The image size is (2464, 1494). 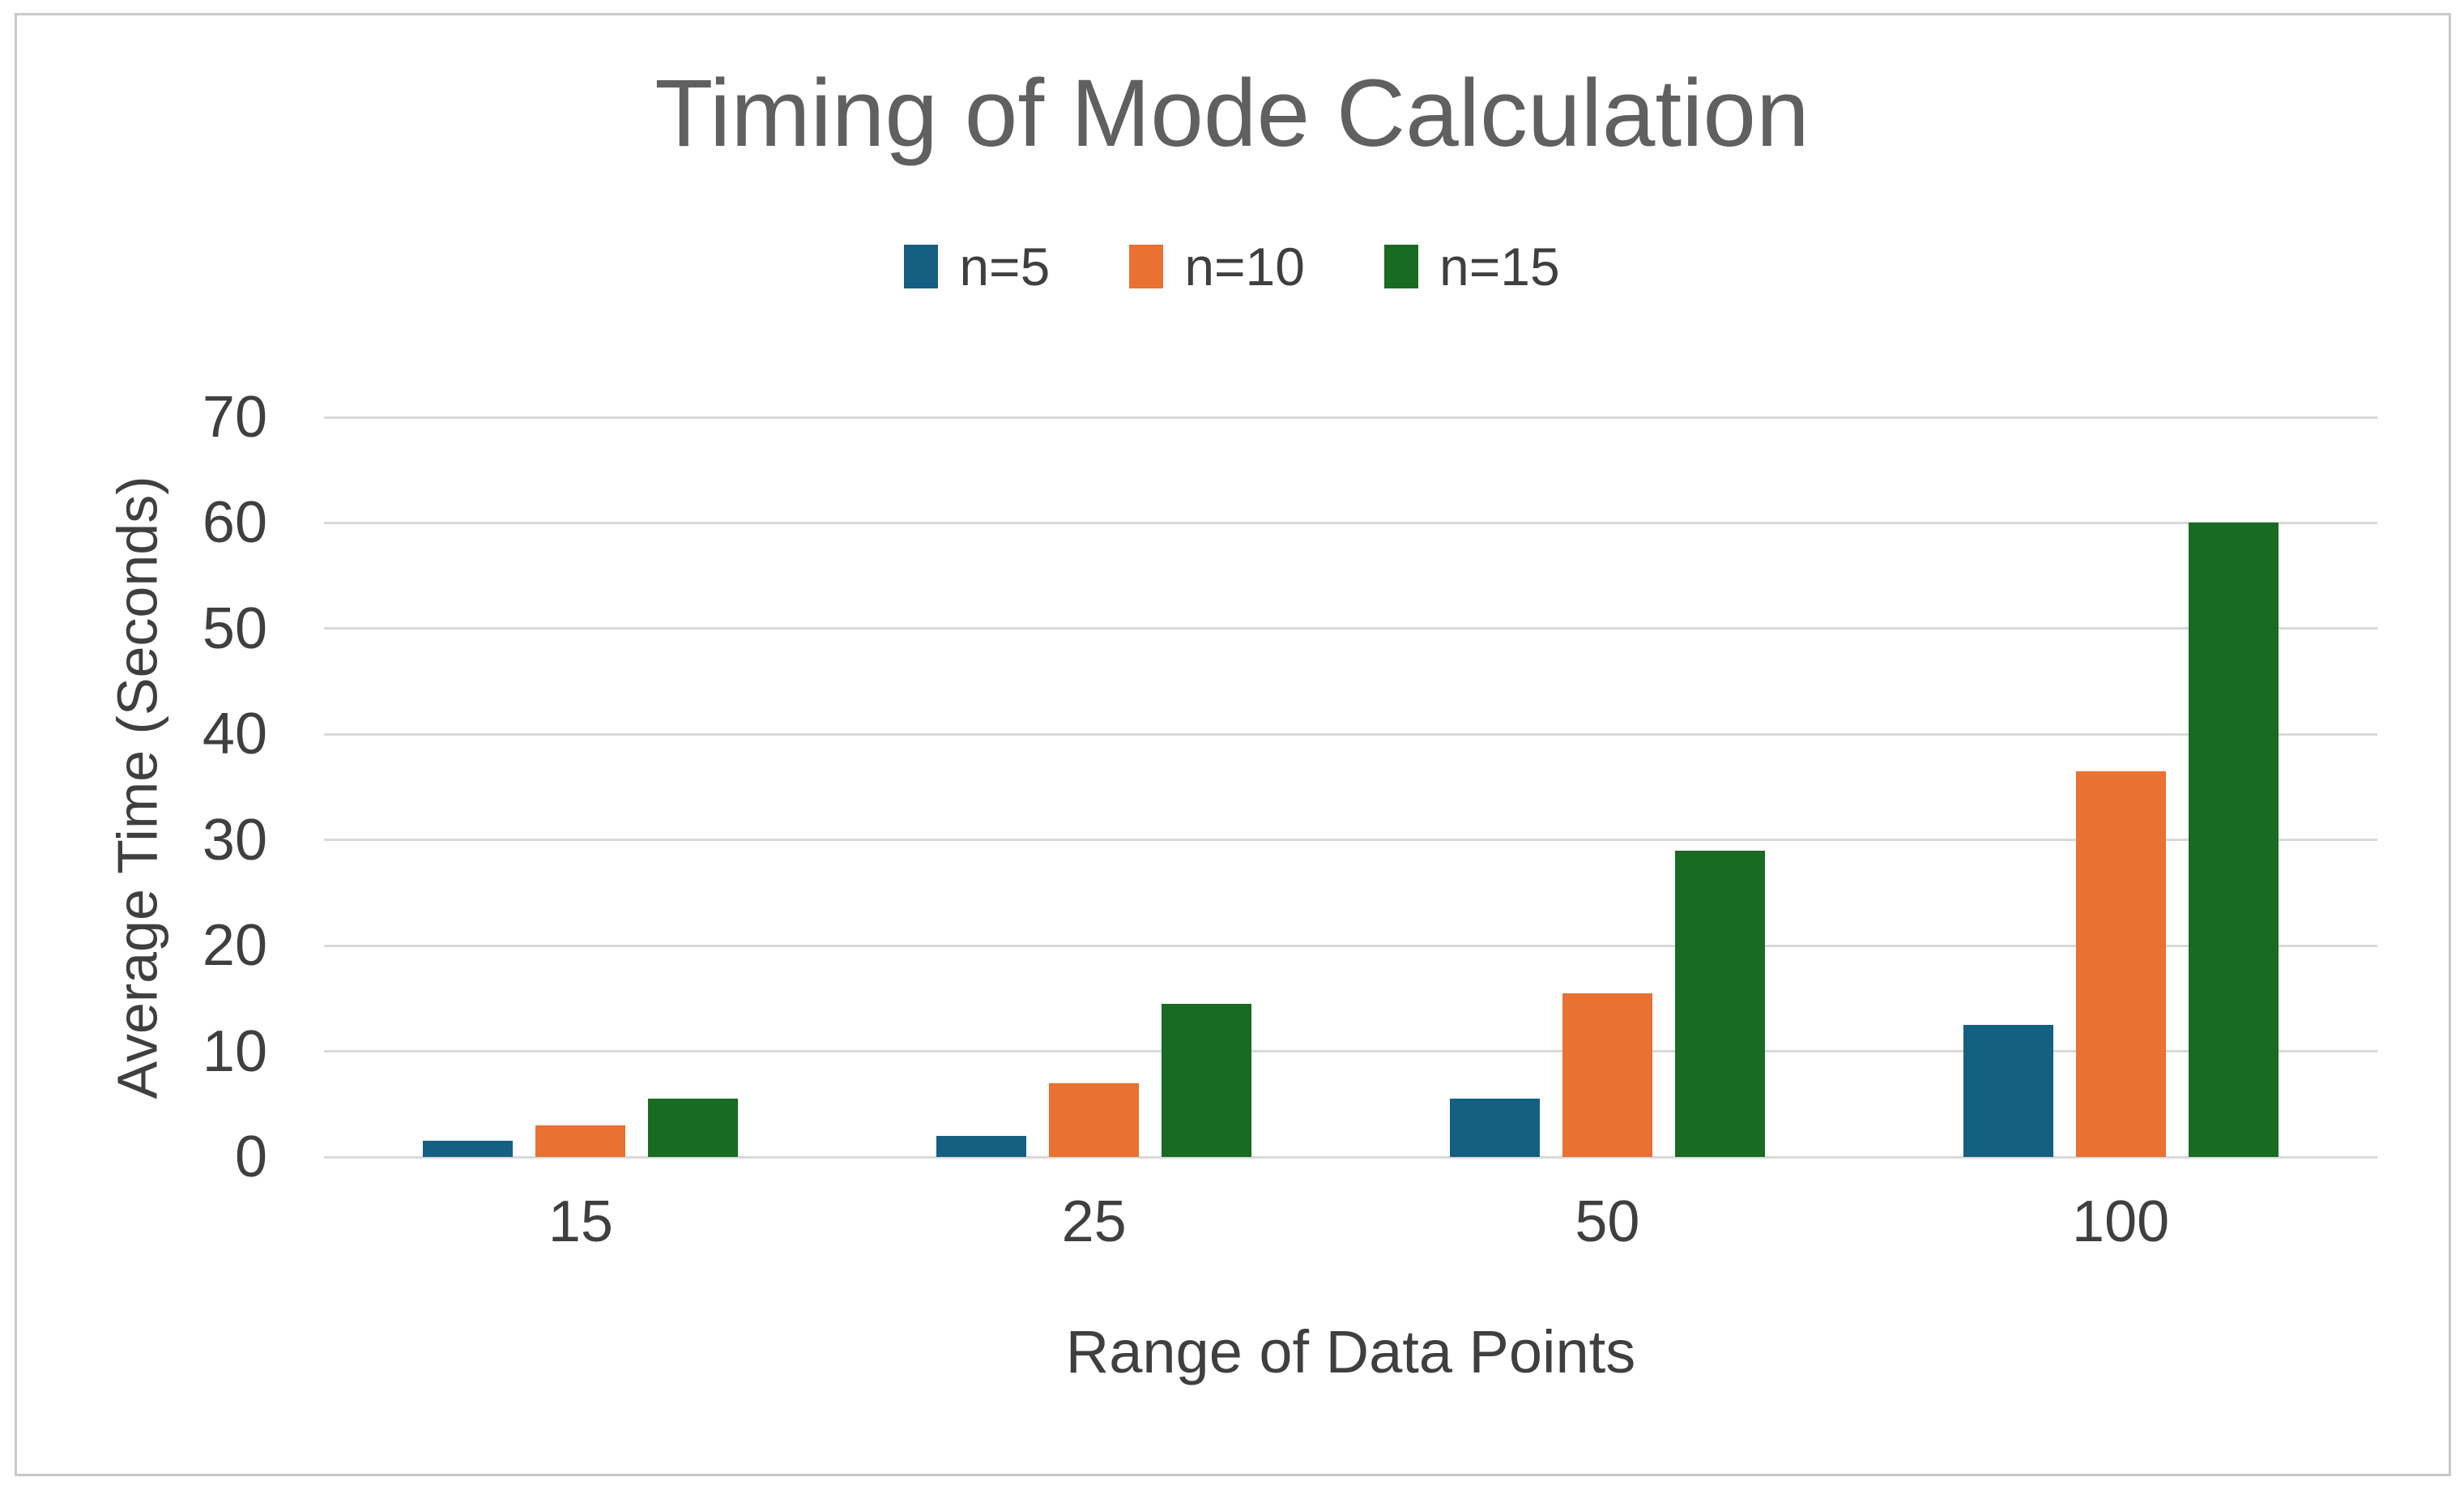 What do you see at coordinates (2008, 1090) in the screenshot?
I see `bar-n=5-x100` at bounding box center [2008, 1090].